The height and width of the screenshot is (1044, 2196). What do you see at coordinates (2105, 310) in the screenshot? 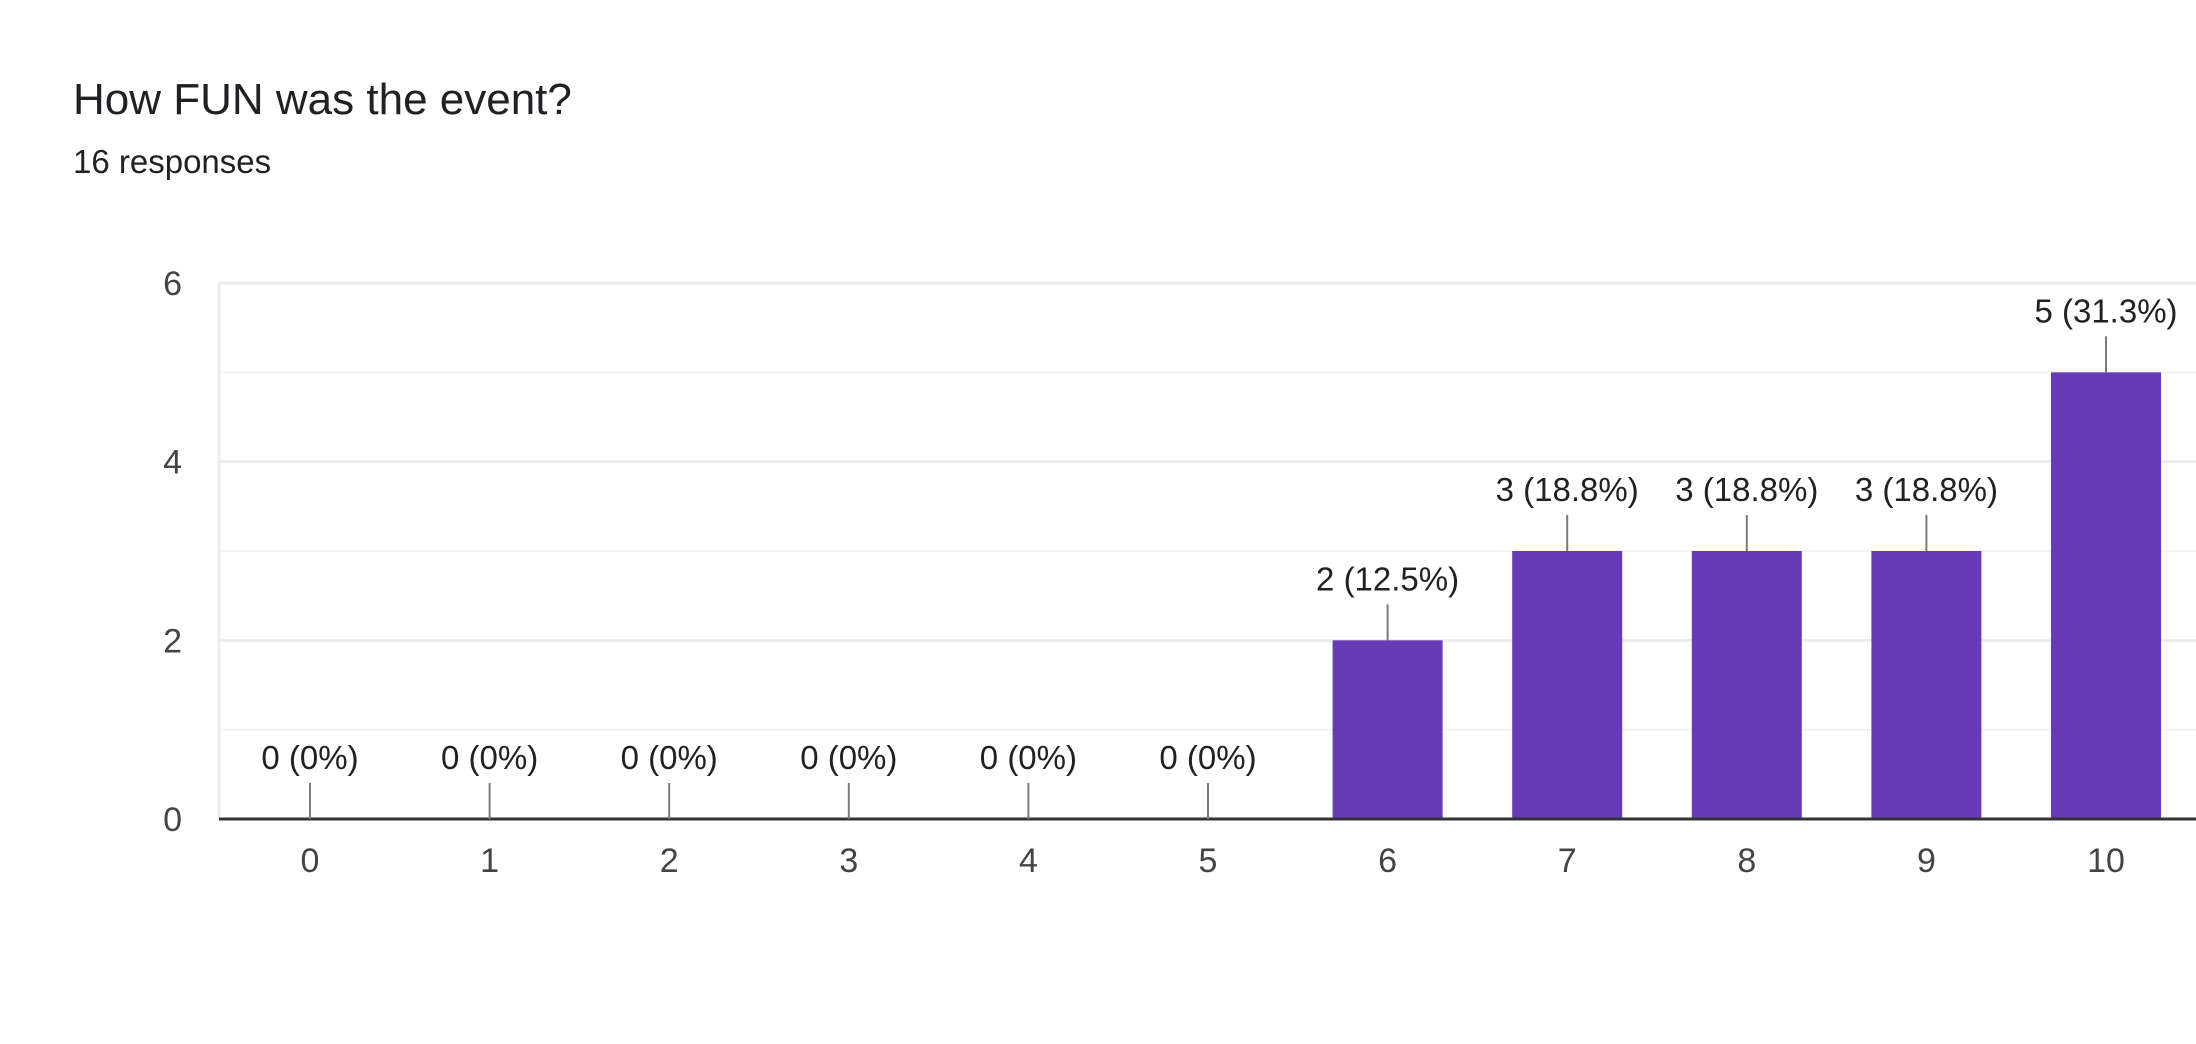
I see `data-label: 5 (31.3%)` at bounding box center [2105, 310].